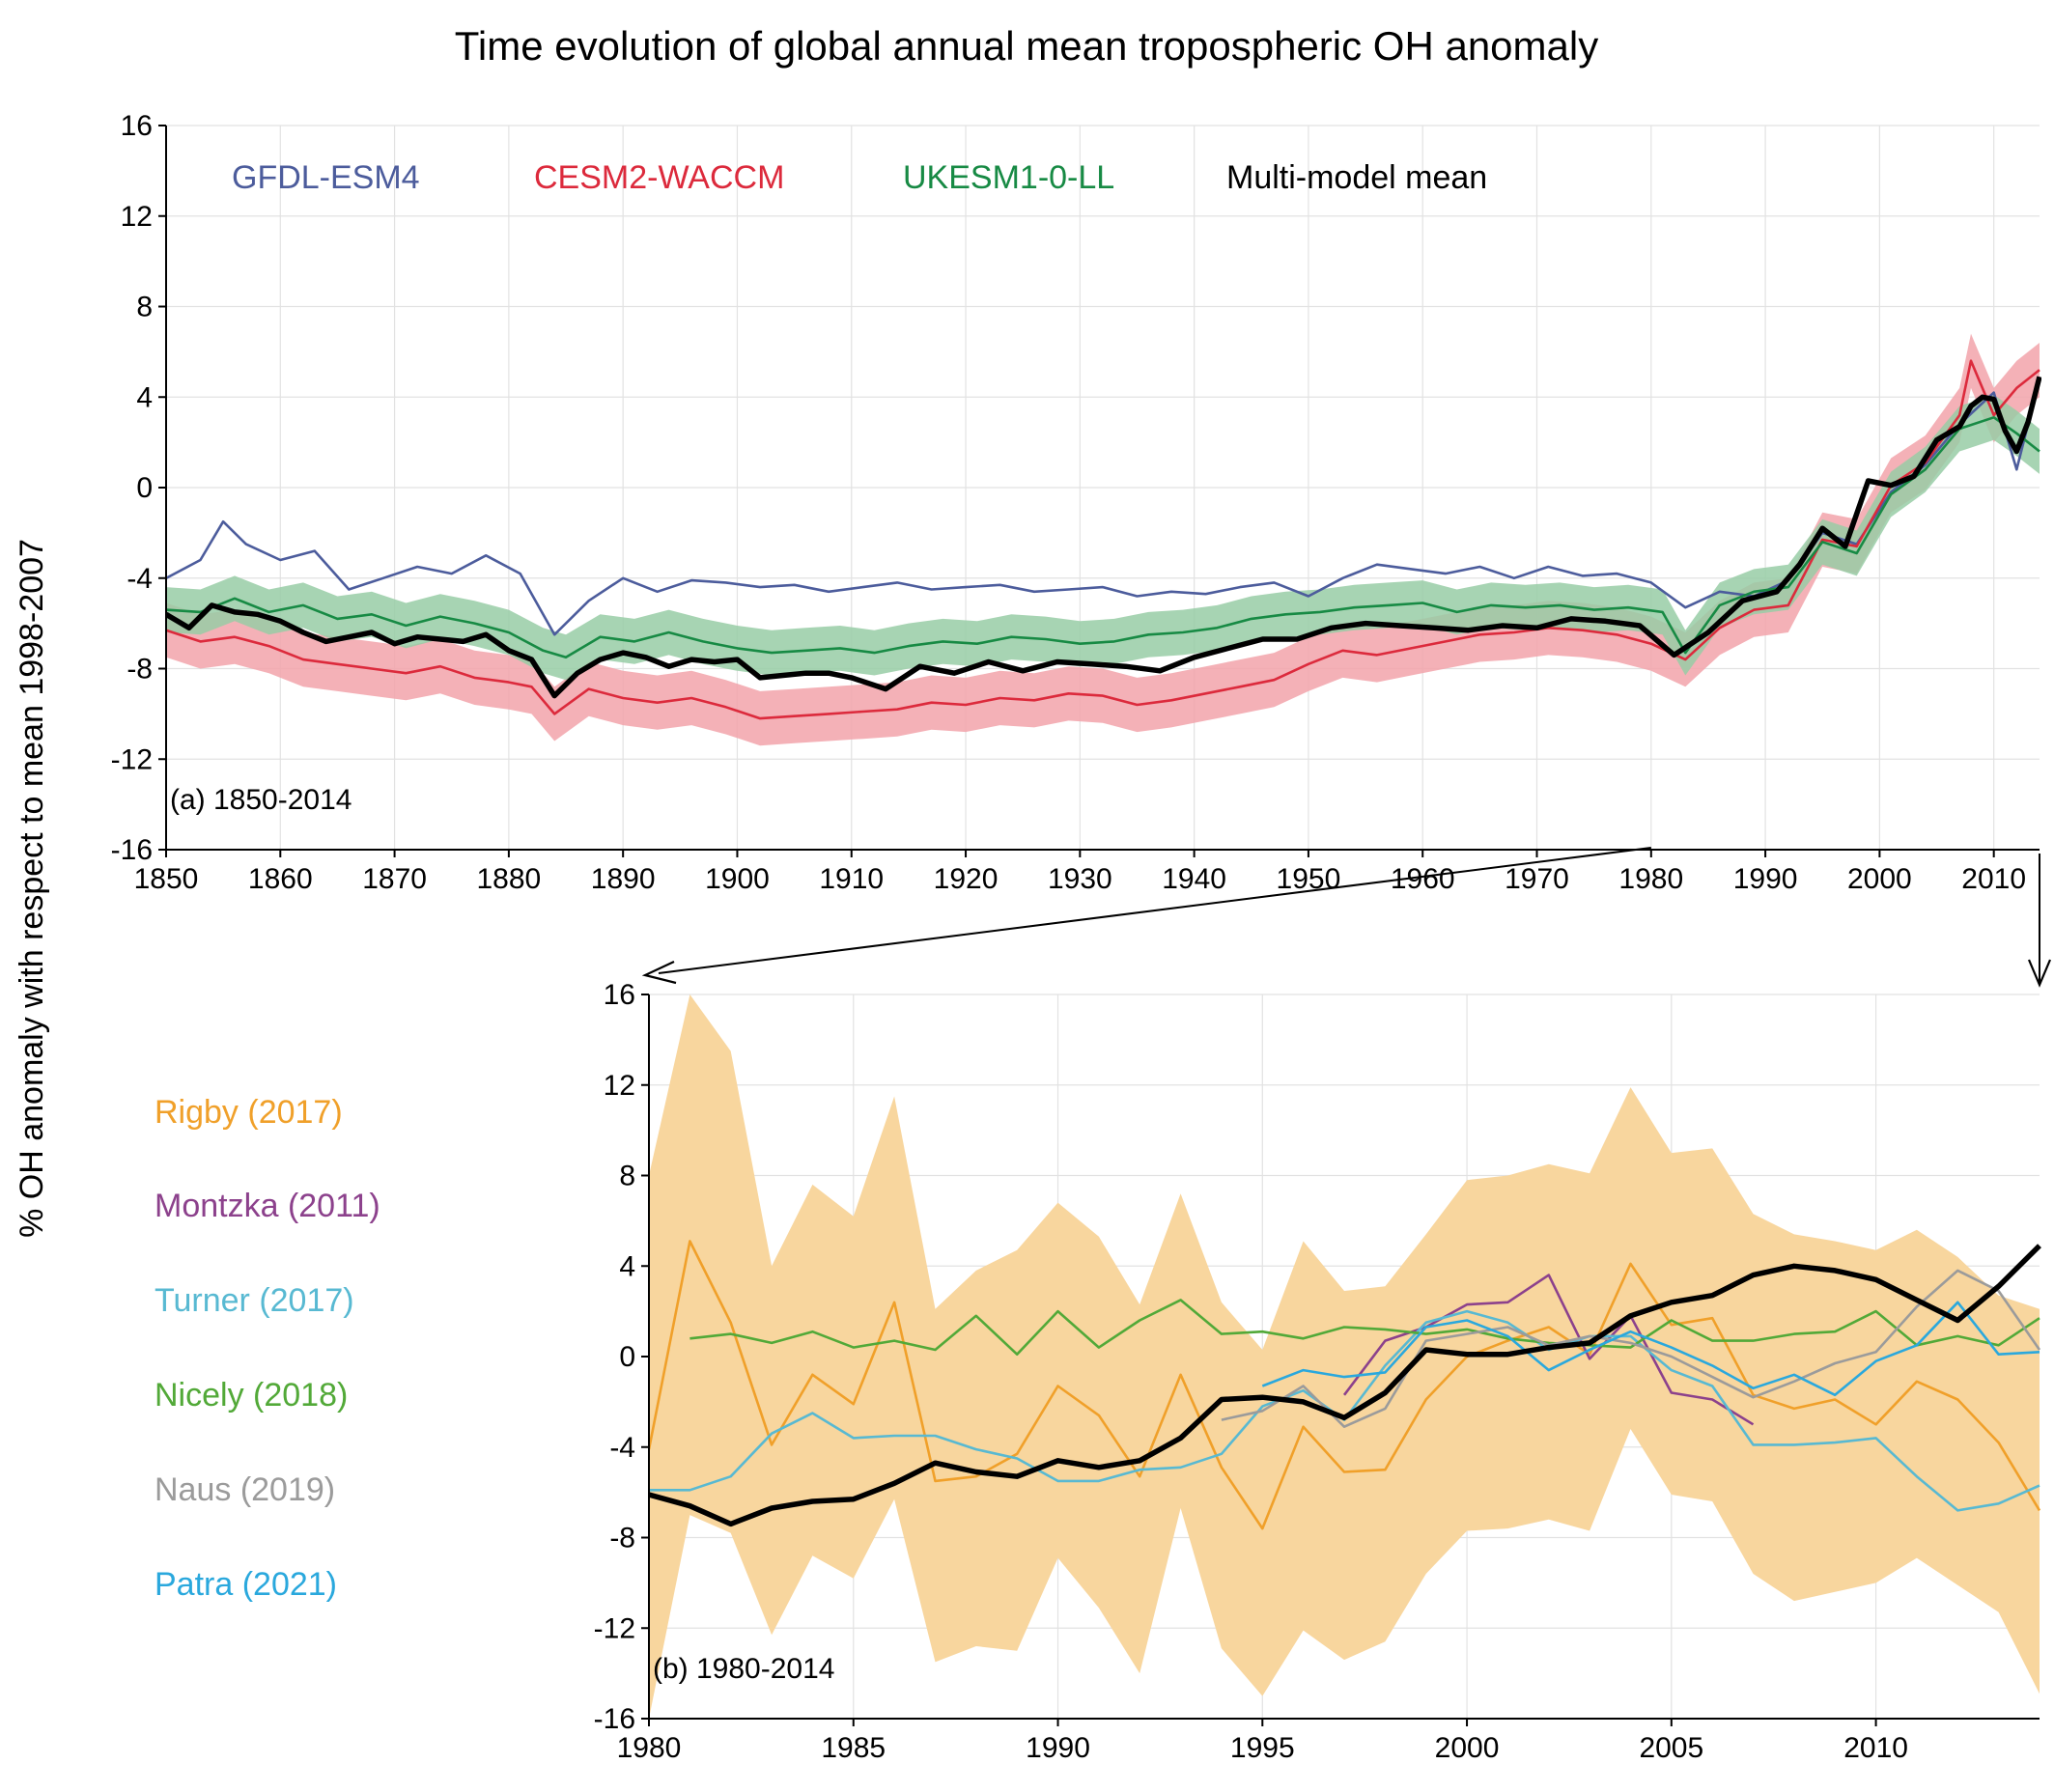  Describe the element at coordinates (326, 178) in the screenshot. I see `legend-entry-gfdl-esm4: GFDL-ESM4` at that location.